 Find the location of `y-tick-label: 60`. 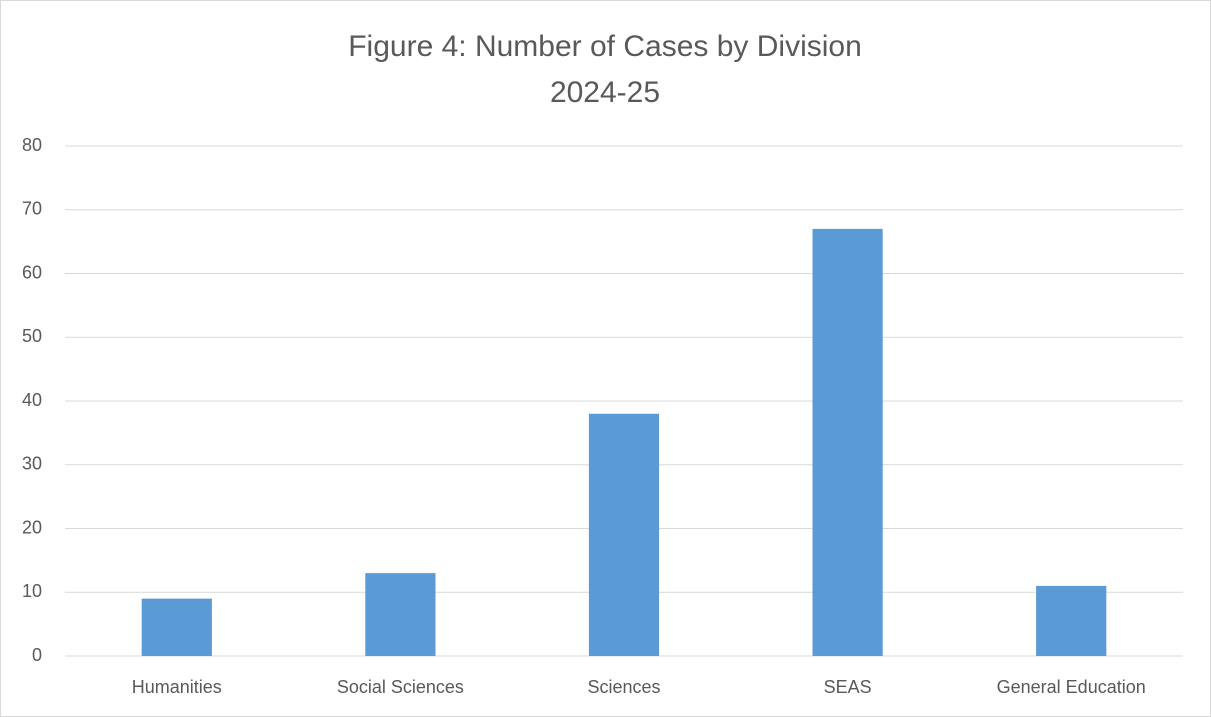

y-tick-label: 60 is located at coordinates (32, 272).